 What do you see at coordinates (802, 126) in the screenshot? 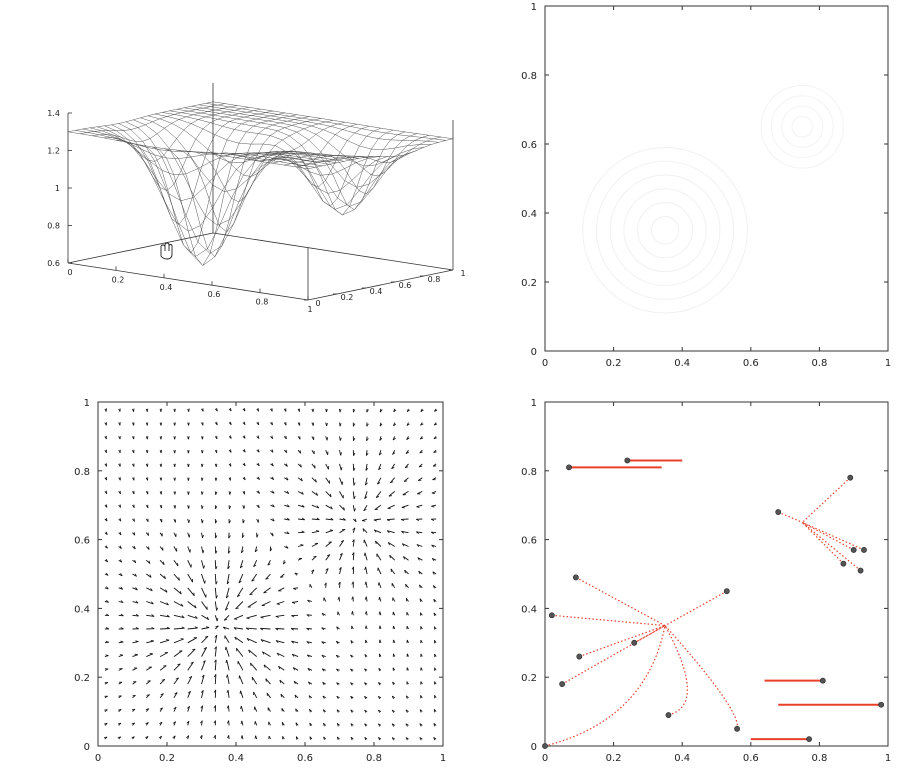
I see `contour-line` at bounding box center [802, 126].